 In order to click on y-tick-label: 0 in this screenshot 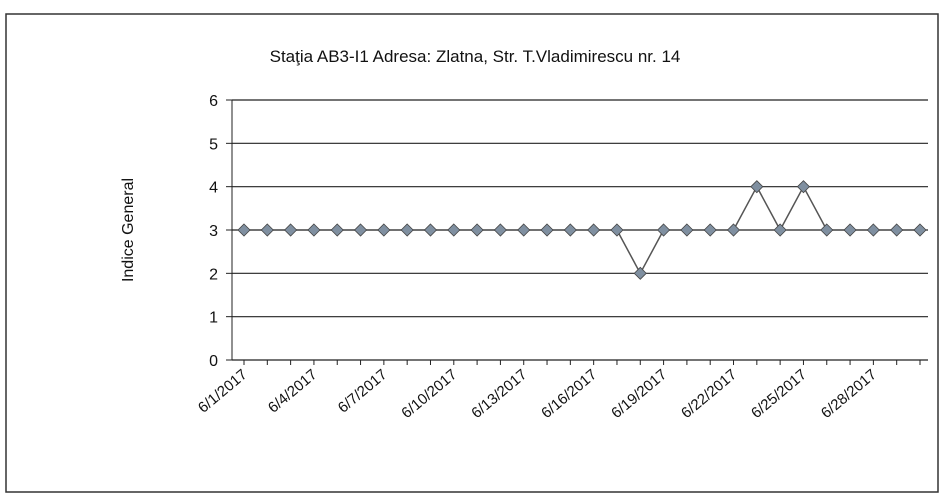, I will do `click(213, 361)`.